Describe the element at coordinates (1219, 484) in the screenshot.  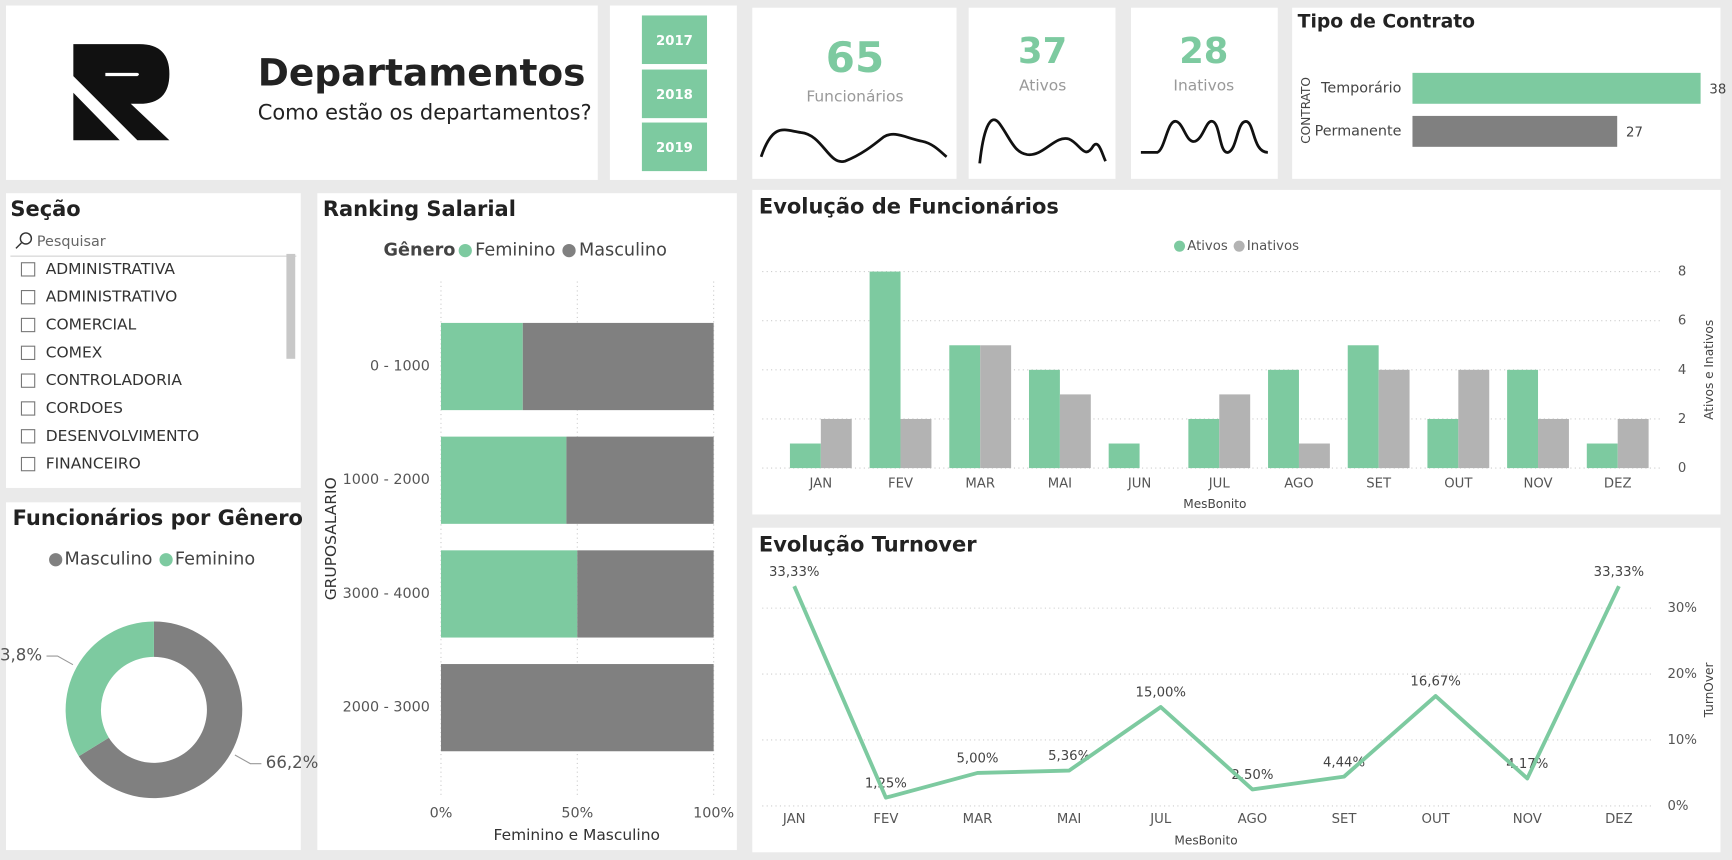
I see `x-tick-label: JUL` at that location.